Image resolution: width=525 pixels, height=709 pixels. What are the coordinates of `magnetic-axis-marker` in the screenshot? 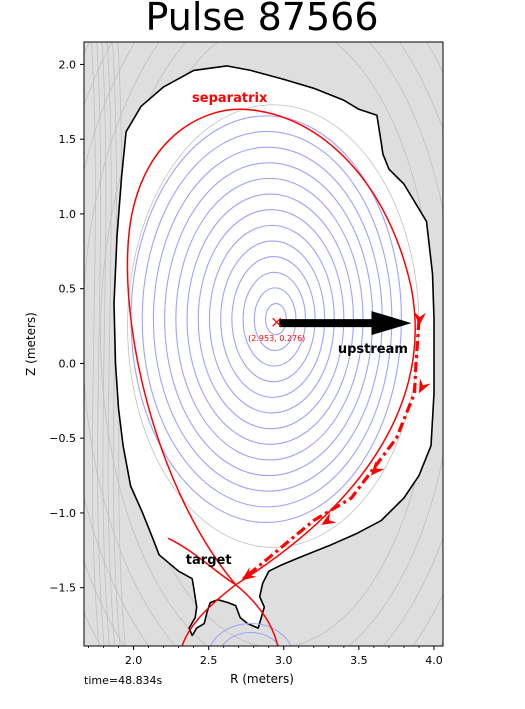 It's located at (277, 322).